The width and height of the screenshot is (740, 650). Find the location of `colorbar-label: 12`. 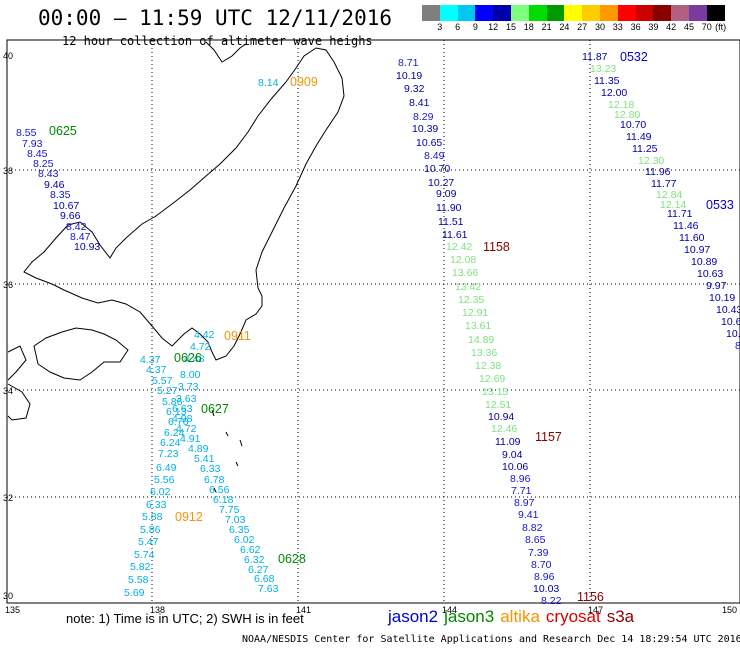

colorbar-label: 12 is located at coordinates (493, 27).